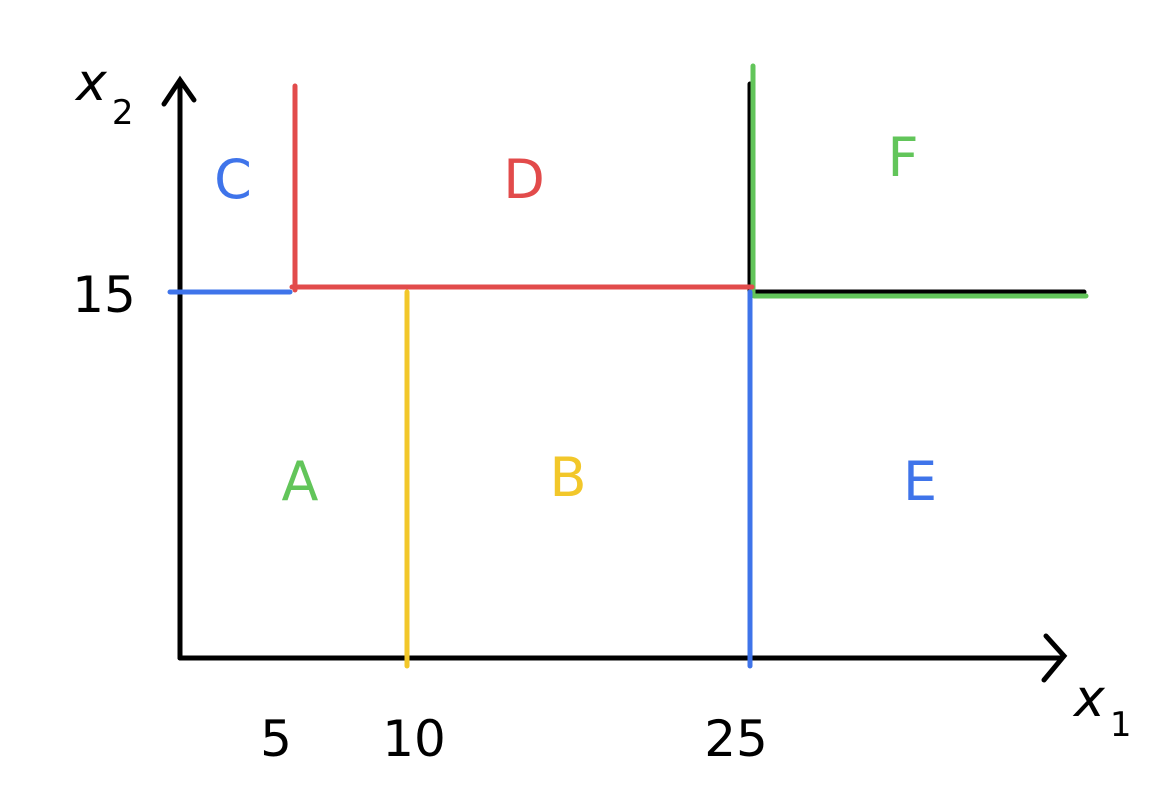 This screenshot has width=1176, height=794. Describe the element at coordinates (1054, 658) in the screenshot. I see `x-axis-arrowhead` at that location.